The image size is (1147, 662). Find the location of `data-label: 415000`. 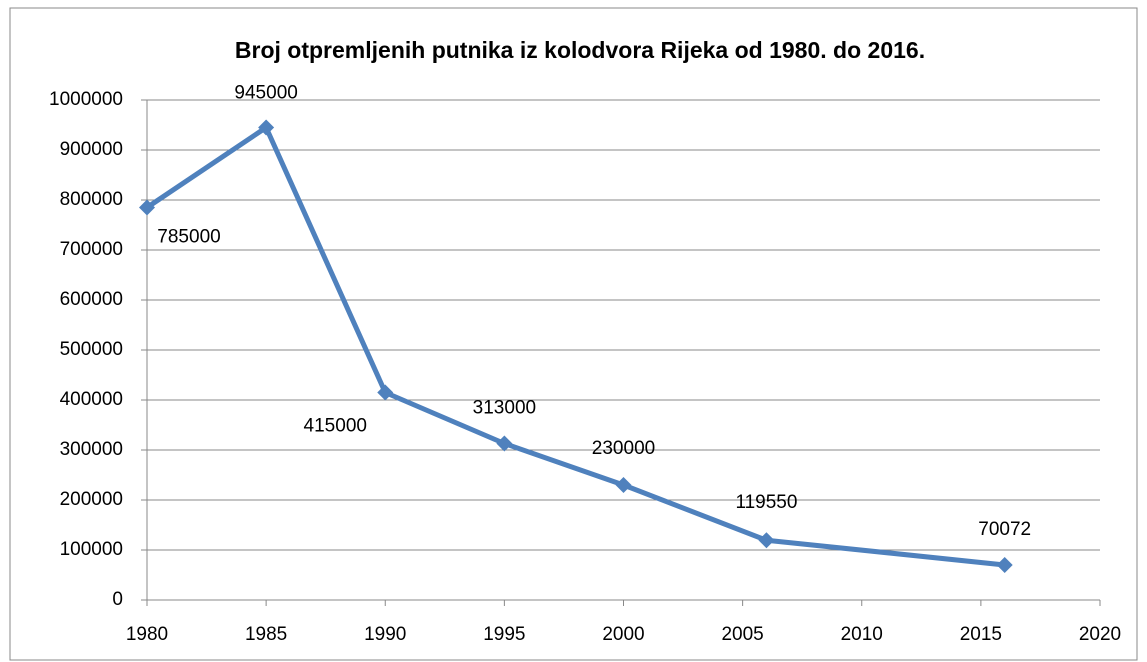

data-label: 415000 is located at coordinates (335, 426).